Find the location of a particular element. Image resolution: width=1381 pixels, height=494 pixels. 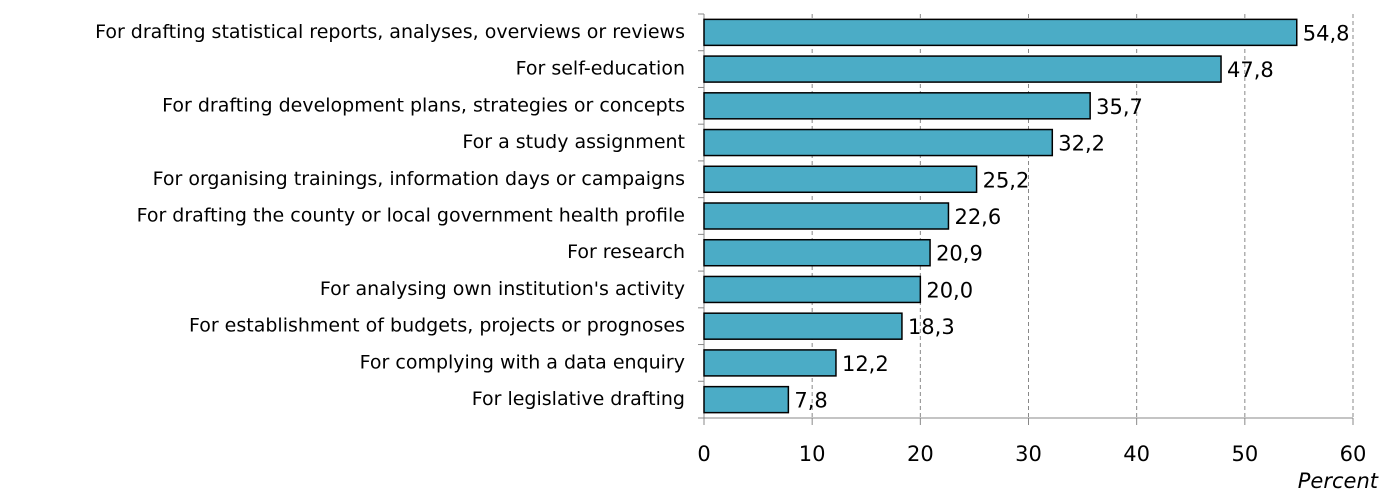

x-tick-label: 40 is located at coordinates (1136, 454).